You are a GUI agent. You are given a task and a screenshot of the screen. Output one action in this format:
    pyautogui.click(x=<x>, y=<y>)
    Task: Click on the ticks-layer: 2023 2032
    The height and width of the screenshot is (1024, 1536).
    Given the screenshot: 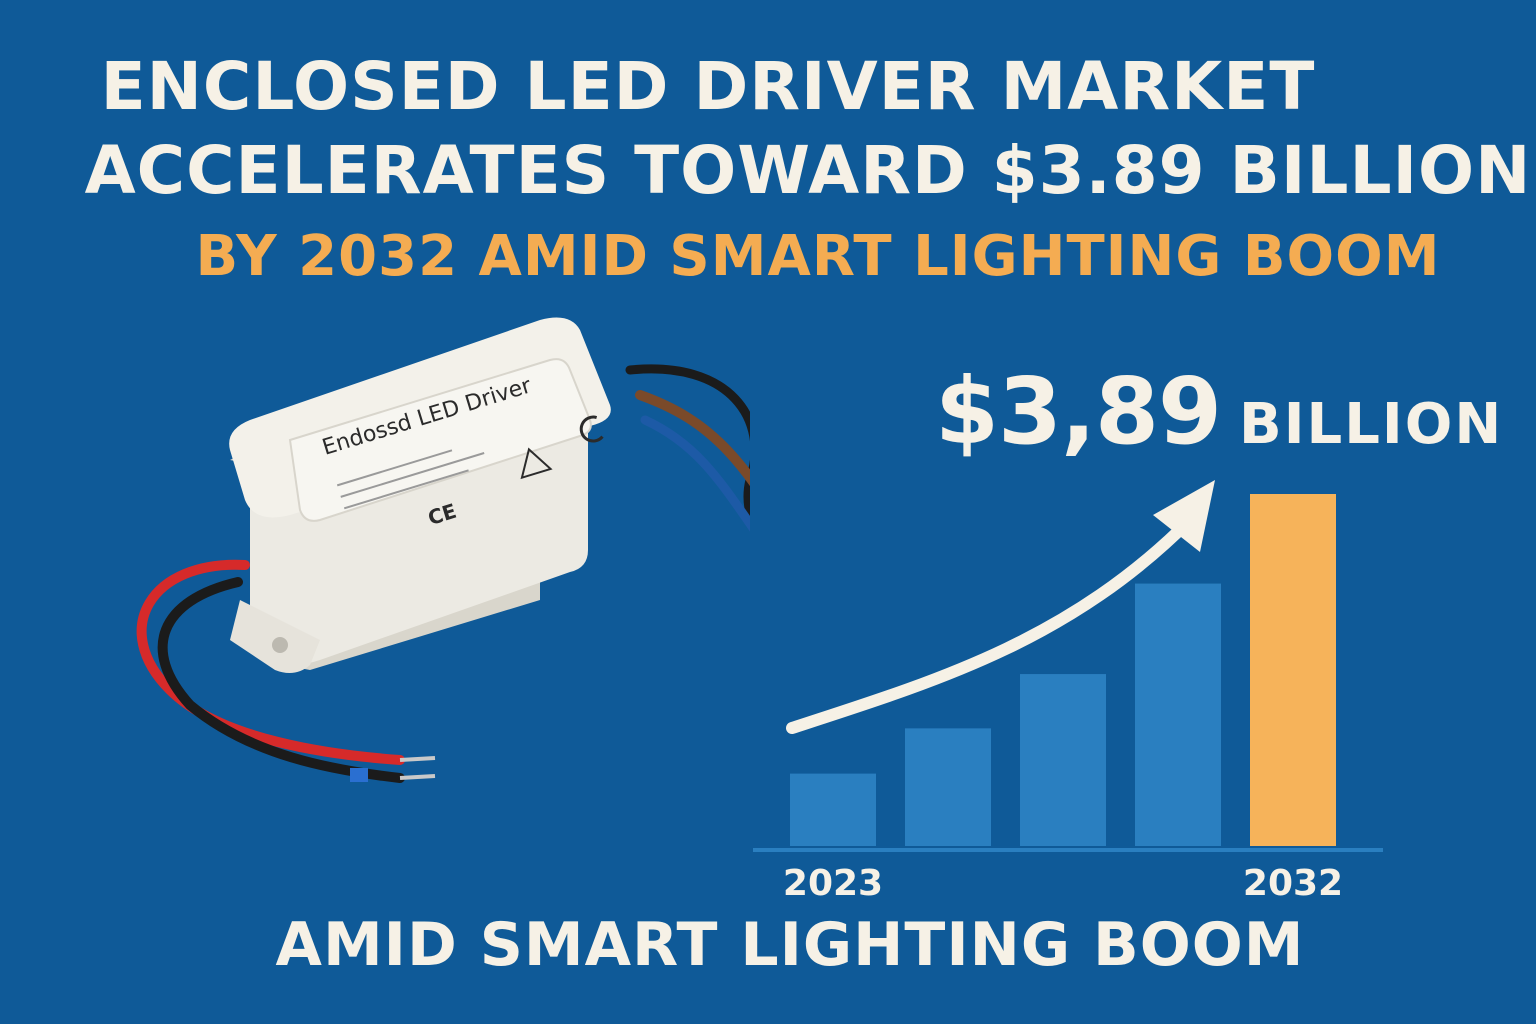 What is the action you would take?
    pyautogui.click(x=1063, y=881)
    